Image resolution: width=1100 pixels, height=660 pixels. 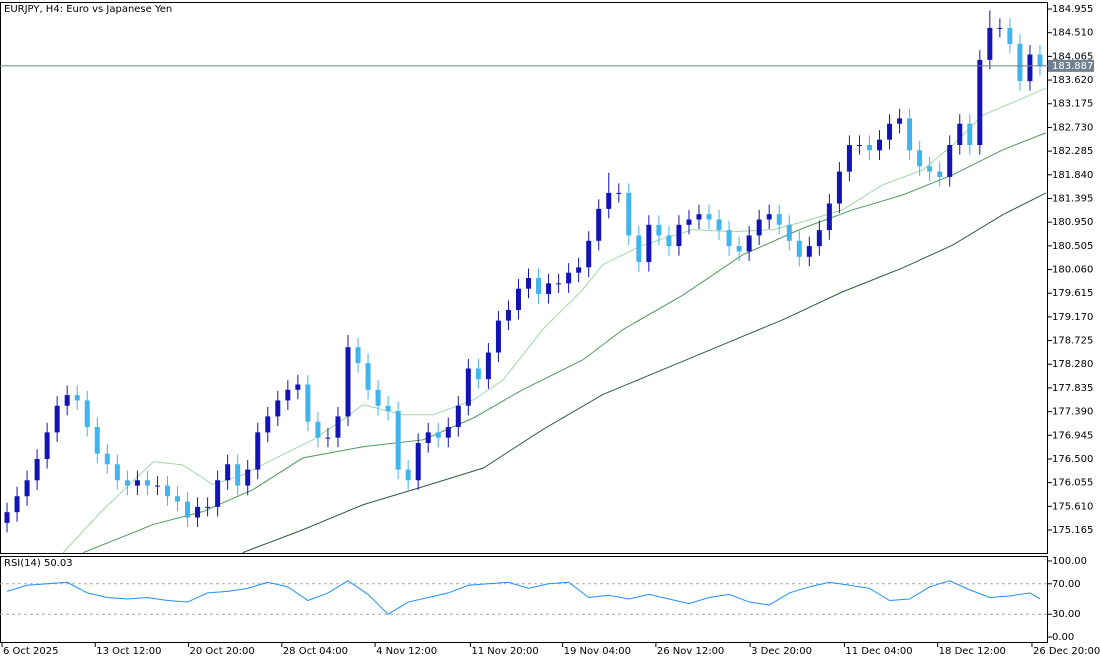 What do you see at coordinates (1072, 364) in the screenshot?
I see `y-tick-label: 178.280` at bounding box center [1072, 364].